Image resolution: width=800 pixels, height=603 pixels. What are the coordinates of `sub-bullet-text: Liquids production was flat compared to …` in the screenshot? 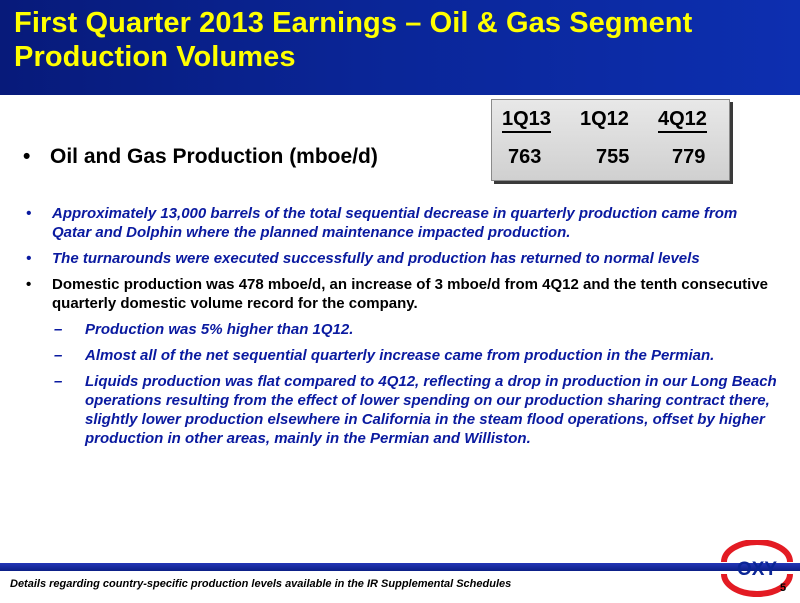 It's located at (431, 410).